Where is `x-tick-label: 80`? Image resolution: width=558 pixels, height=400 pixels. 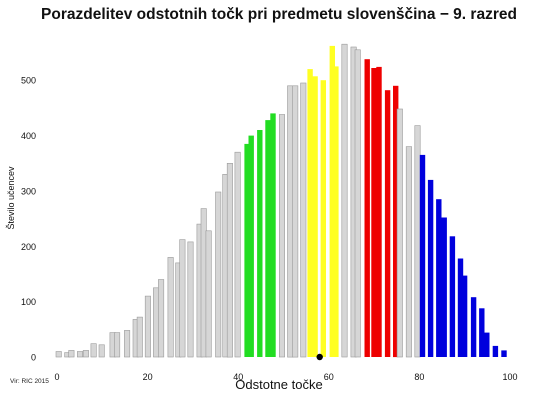
x-tick-label: 80 is located at coordinates (419, 377).